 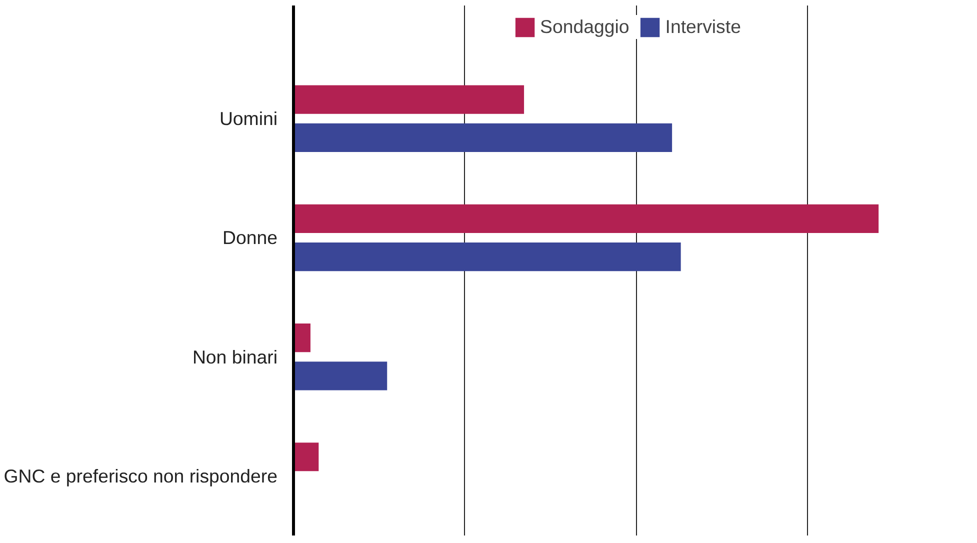 What do you see at coordinates (235, 357) in the screenshot?
I see `y-tick-label: Non binari` at bounding box center [235, 357].